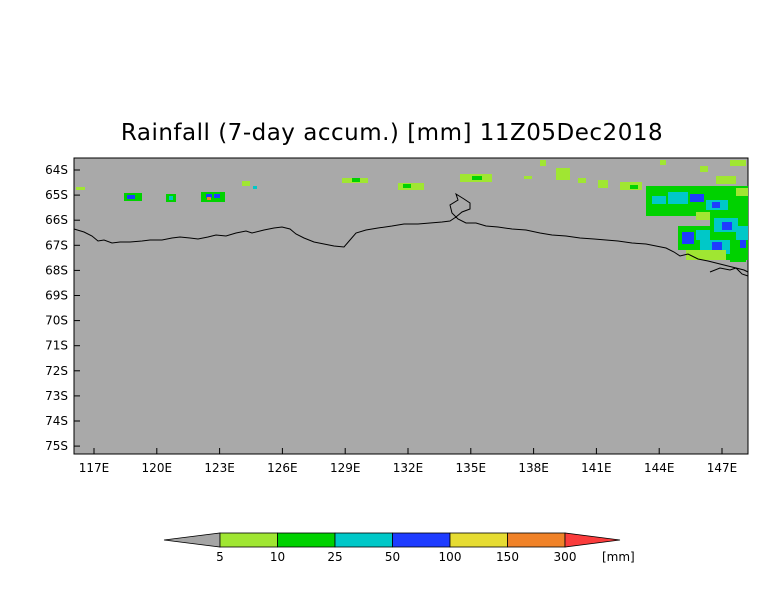 Image resolution: width=784 pixels, height=612 pixels. Describe the element at coordinates (392, 557) in the screenshot. I see `colorbar-label: 50` at that location.